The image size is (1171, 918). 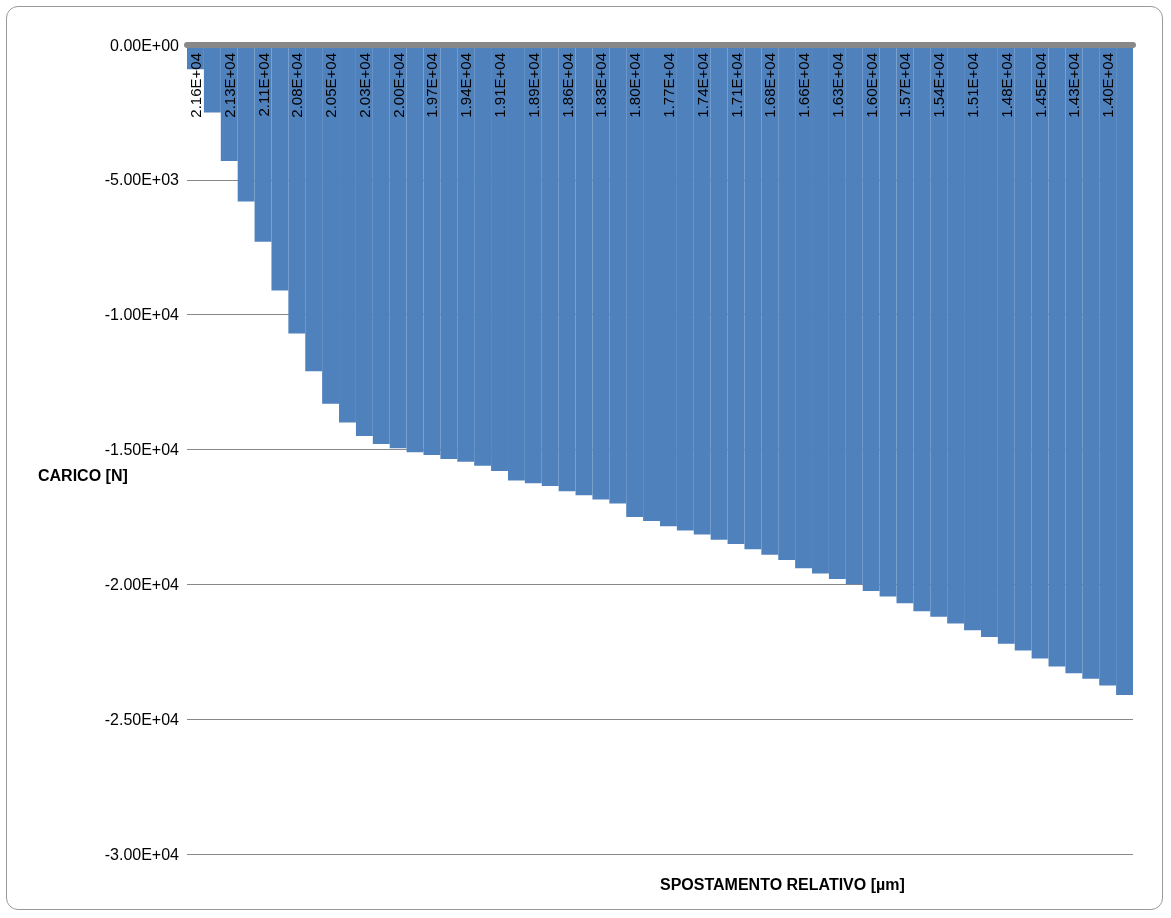 I want to click on y-tick-label: -2.00E+04, so click(x=142, y=584).